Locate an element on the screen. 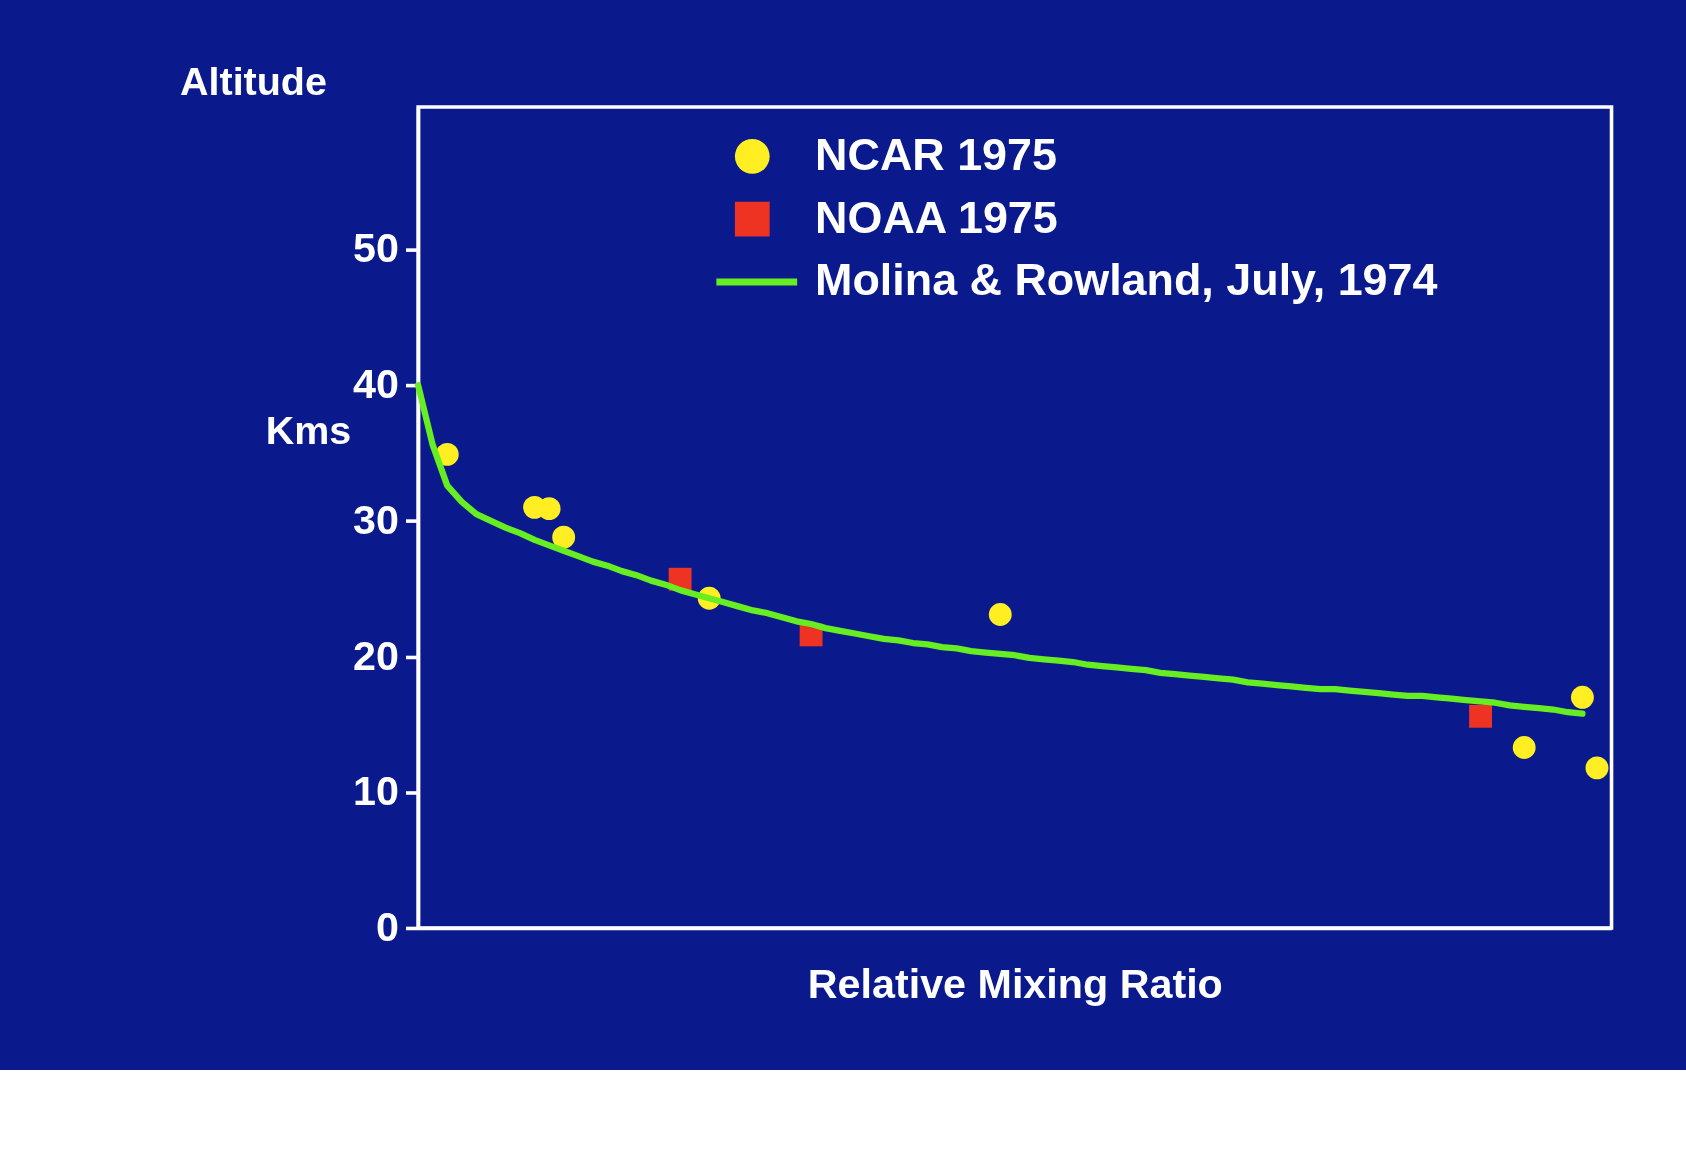 The height and width of the screenshot is (1159, 1686). legend-label: Molina & Rowland, July, 1974 is located at coordinates (1126, 280).